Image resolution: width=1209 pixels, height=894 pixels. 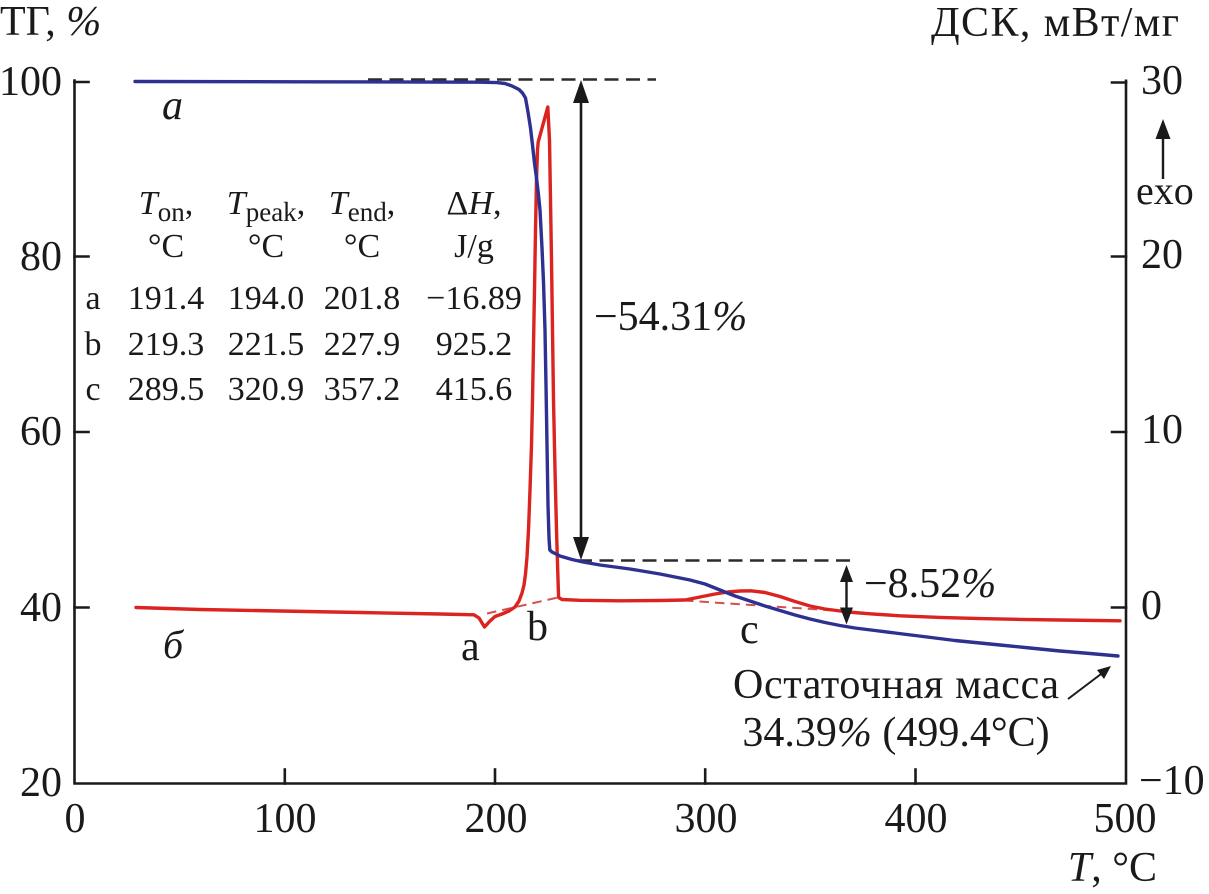 I want to click on svg-text: 194.0, so click(x=266, y=298).